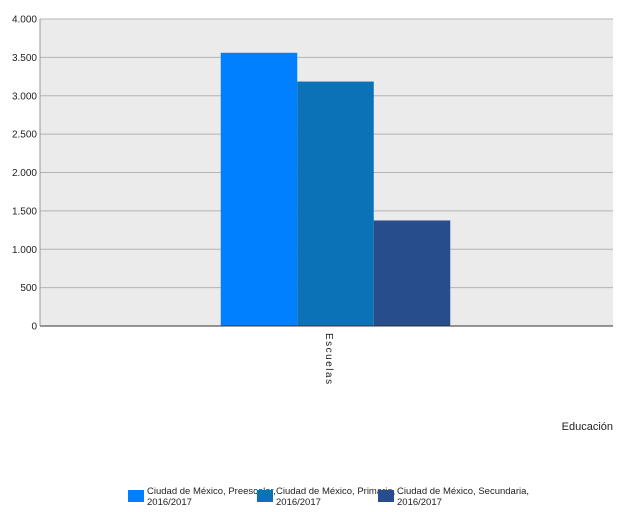 Image resolution: width=618 pixels, height=512 pixels. What do you see at coordinates (24, 135) in the screenshot?
I see `y-tick-label: 2.500` at bounding box center [24, 135].